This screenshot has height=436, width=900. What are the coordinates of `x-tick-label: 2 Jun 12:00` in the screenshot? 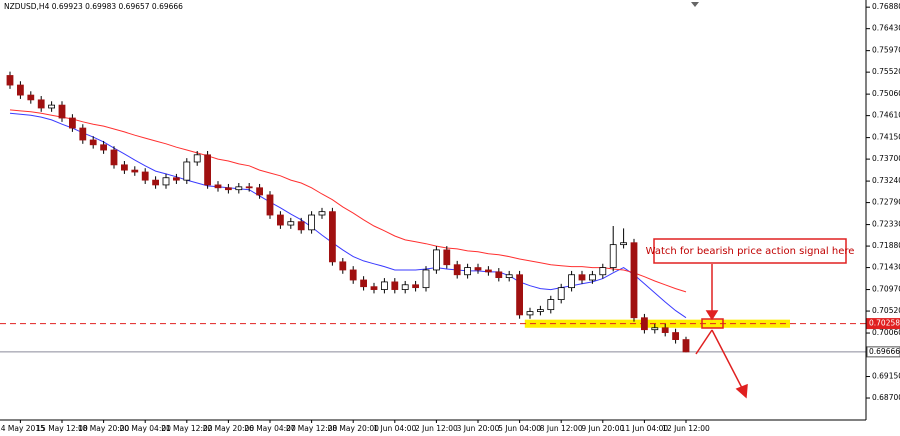 It's located at (436, 428).